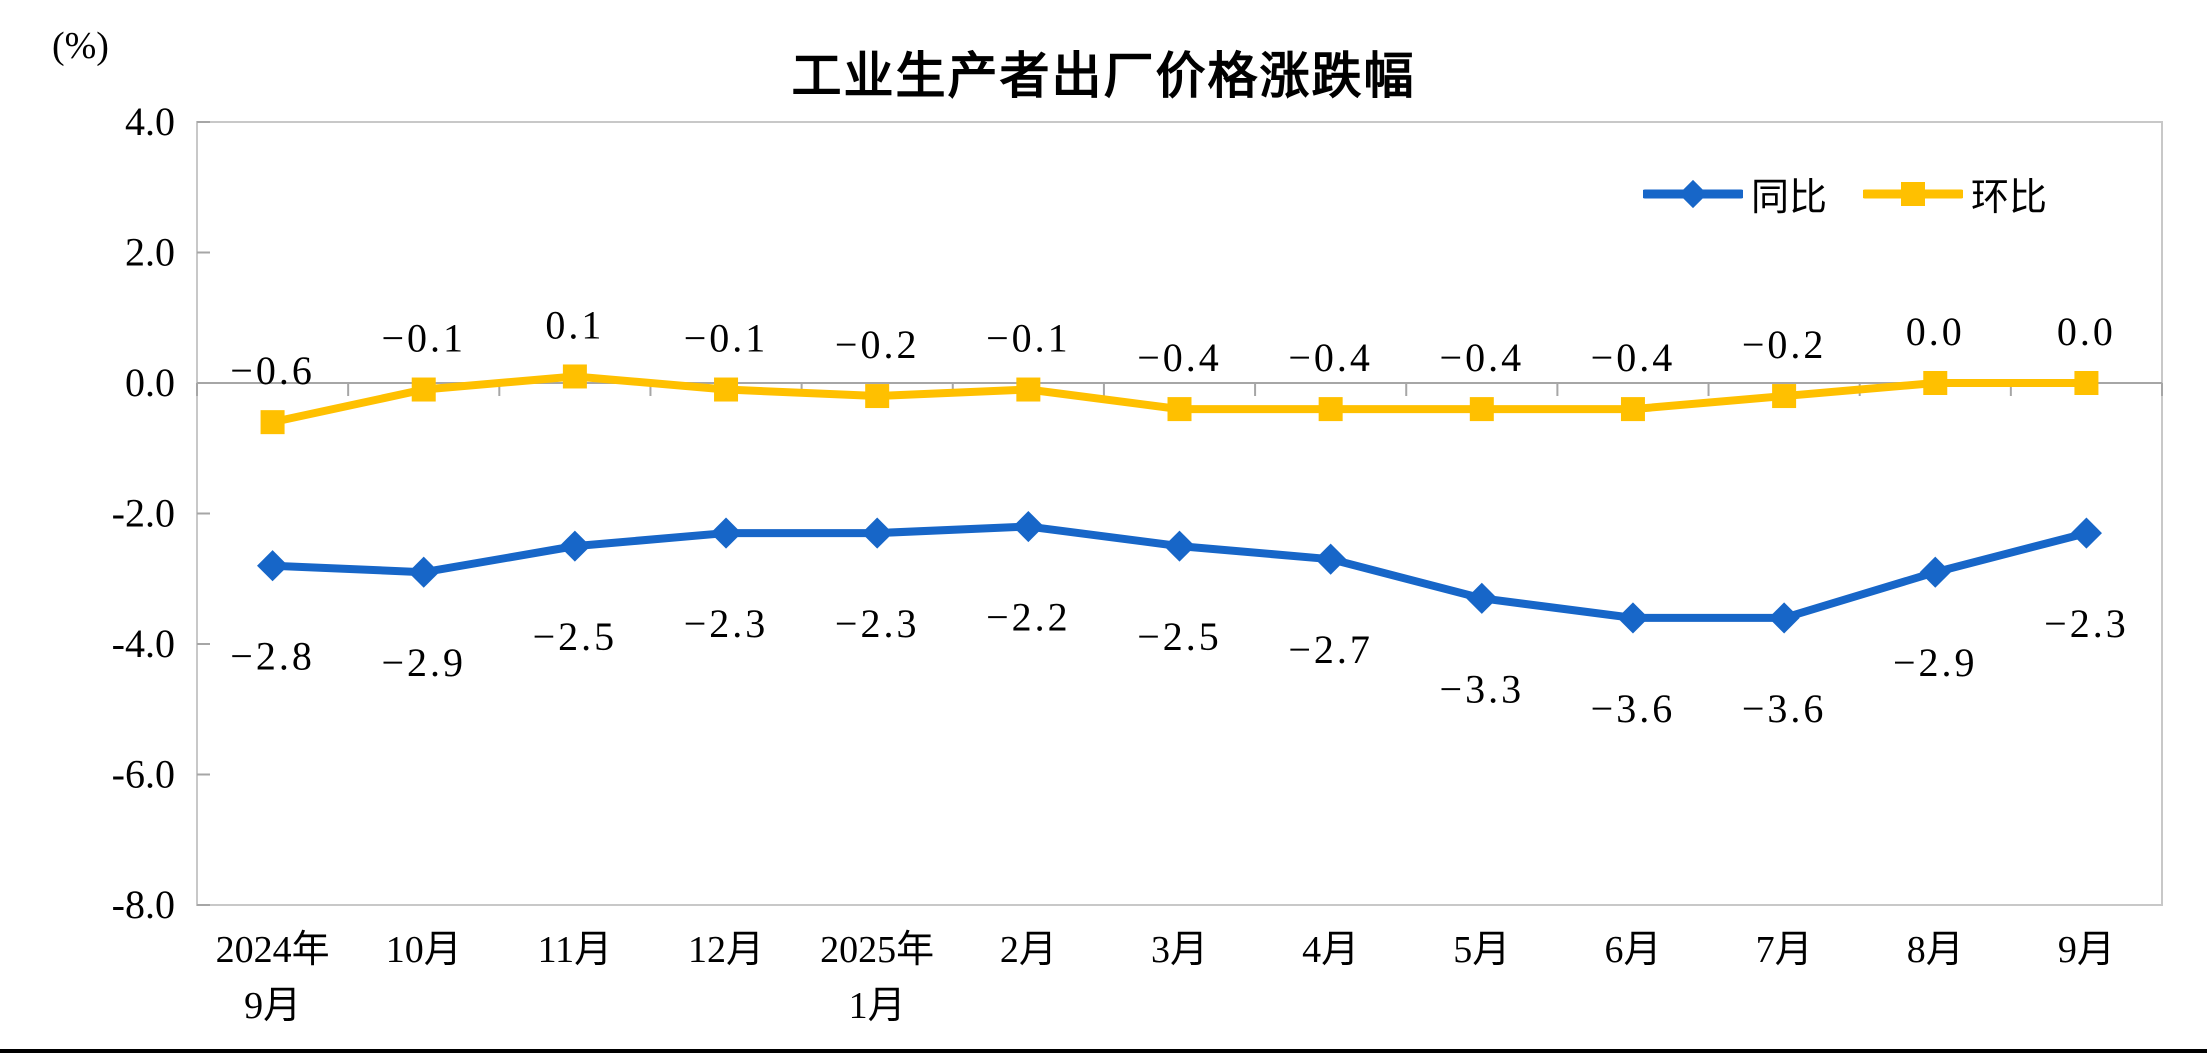 This screenshot has width=2207, height=1058. I want to click on x-axis-label-line2: 1月, so click(877, 1006).